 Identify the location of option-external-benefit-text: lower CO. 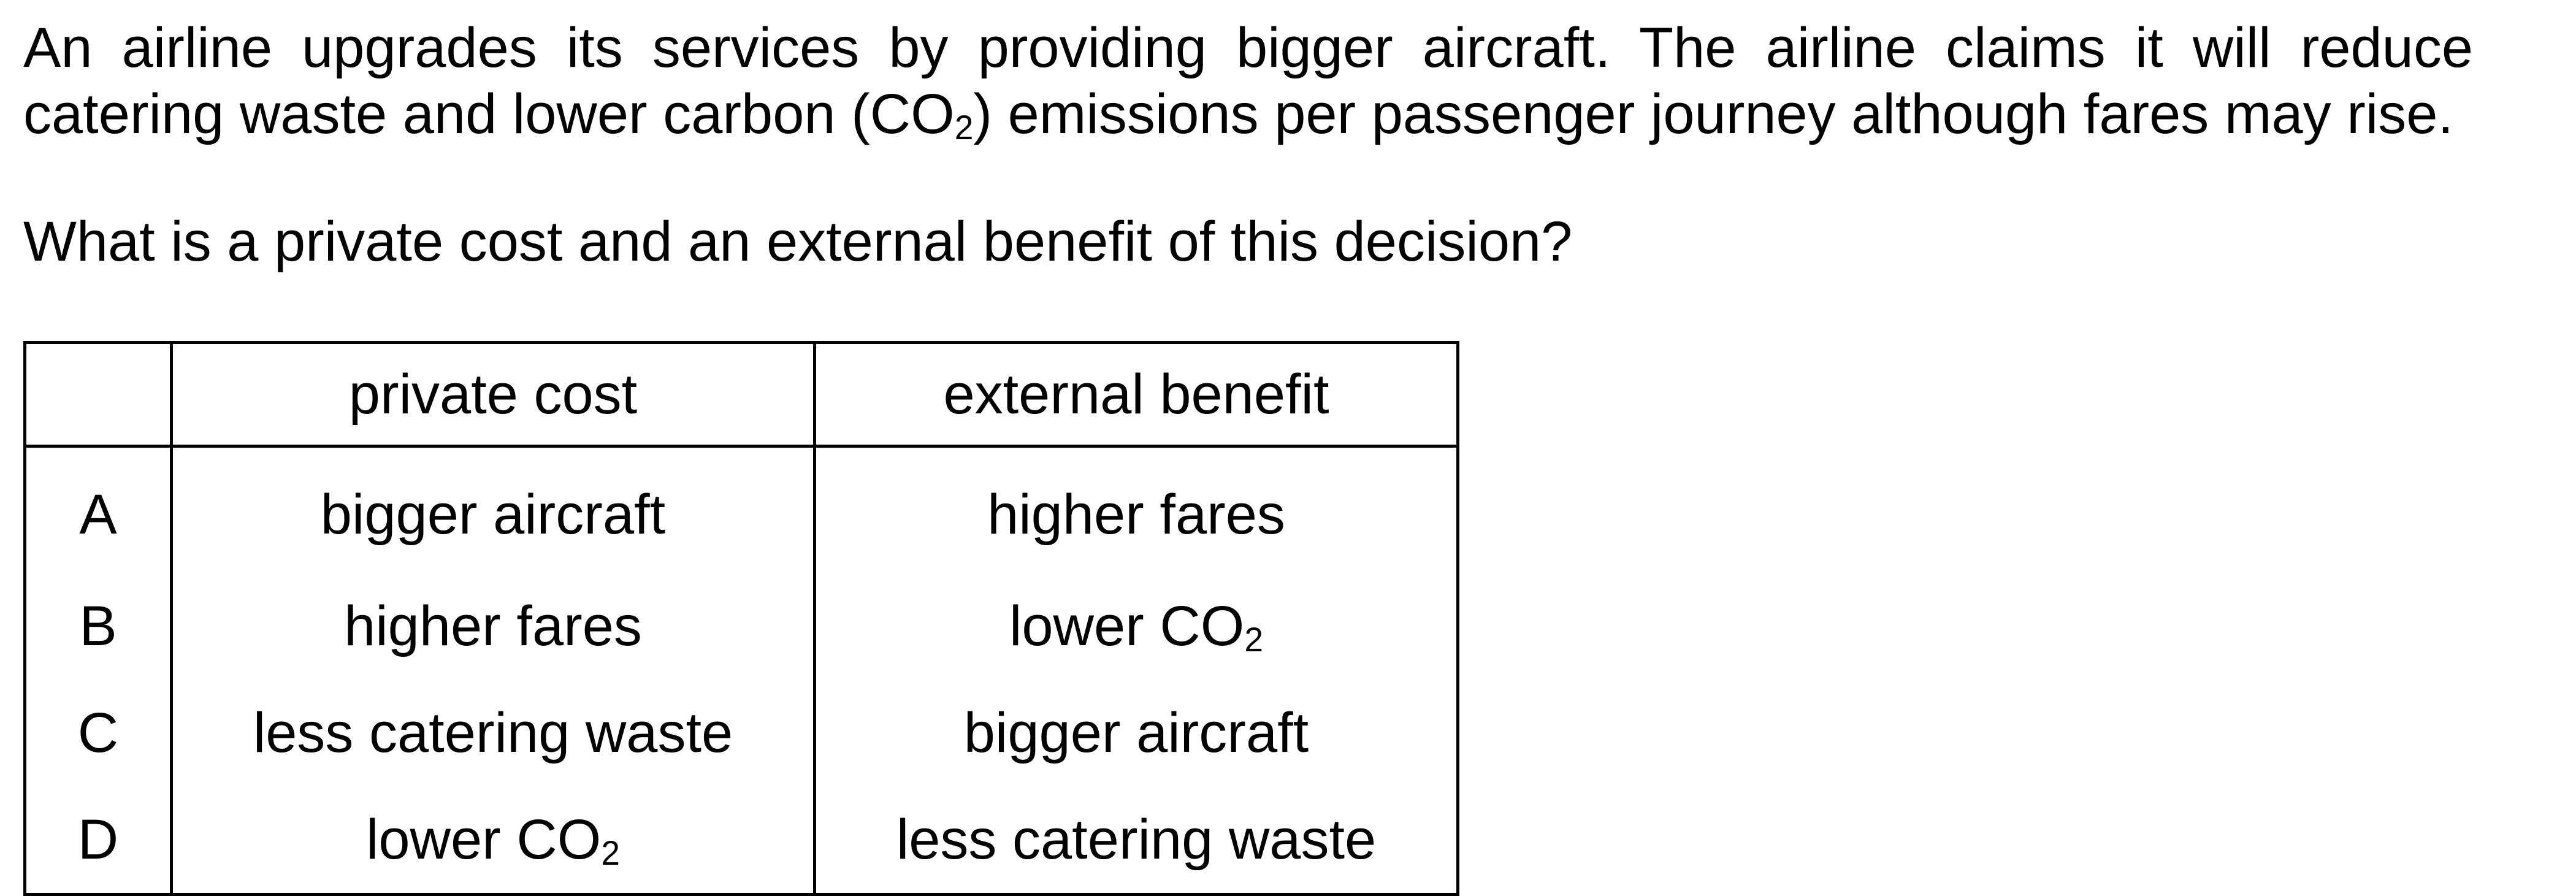
(1127, 625).